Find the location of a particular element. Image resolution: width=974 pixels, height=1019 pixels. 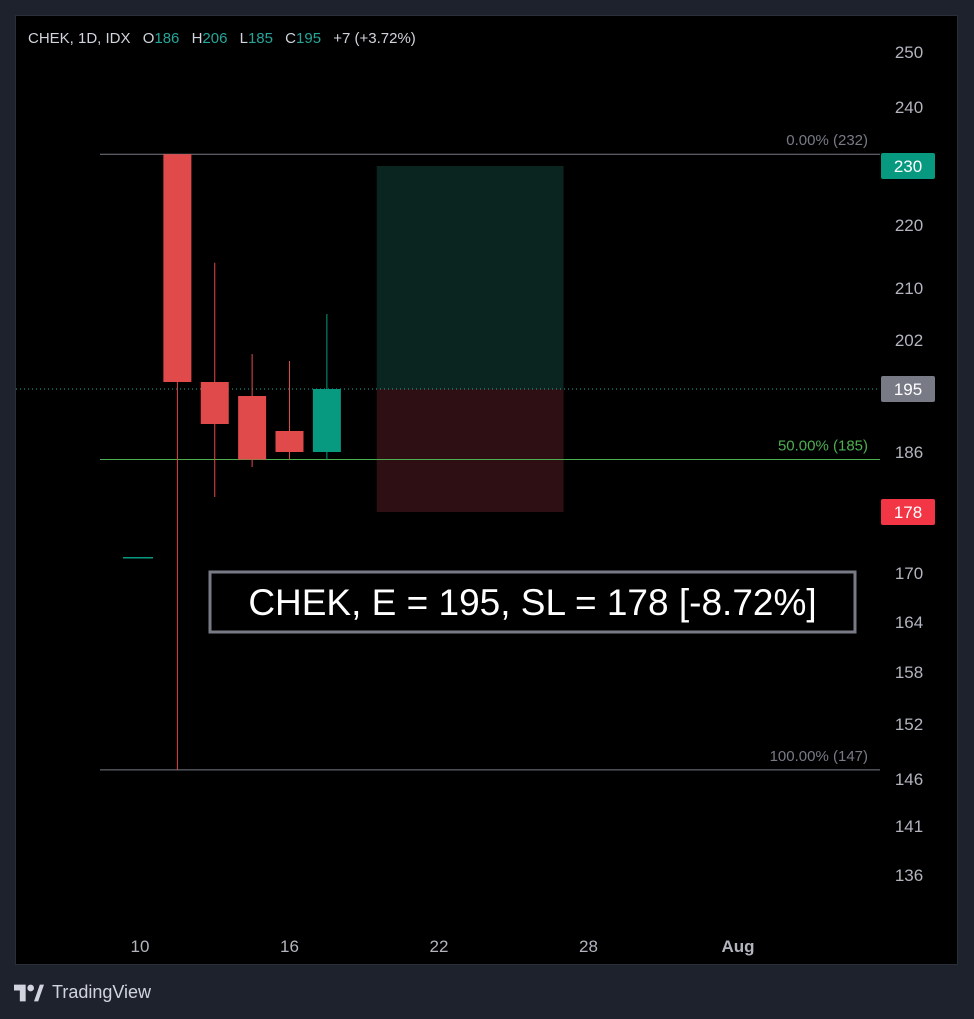

price-badge-label: 195 is located at coordinates (908, 389).